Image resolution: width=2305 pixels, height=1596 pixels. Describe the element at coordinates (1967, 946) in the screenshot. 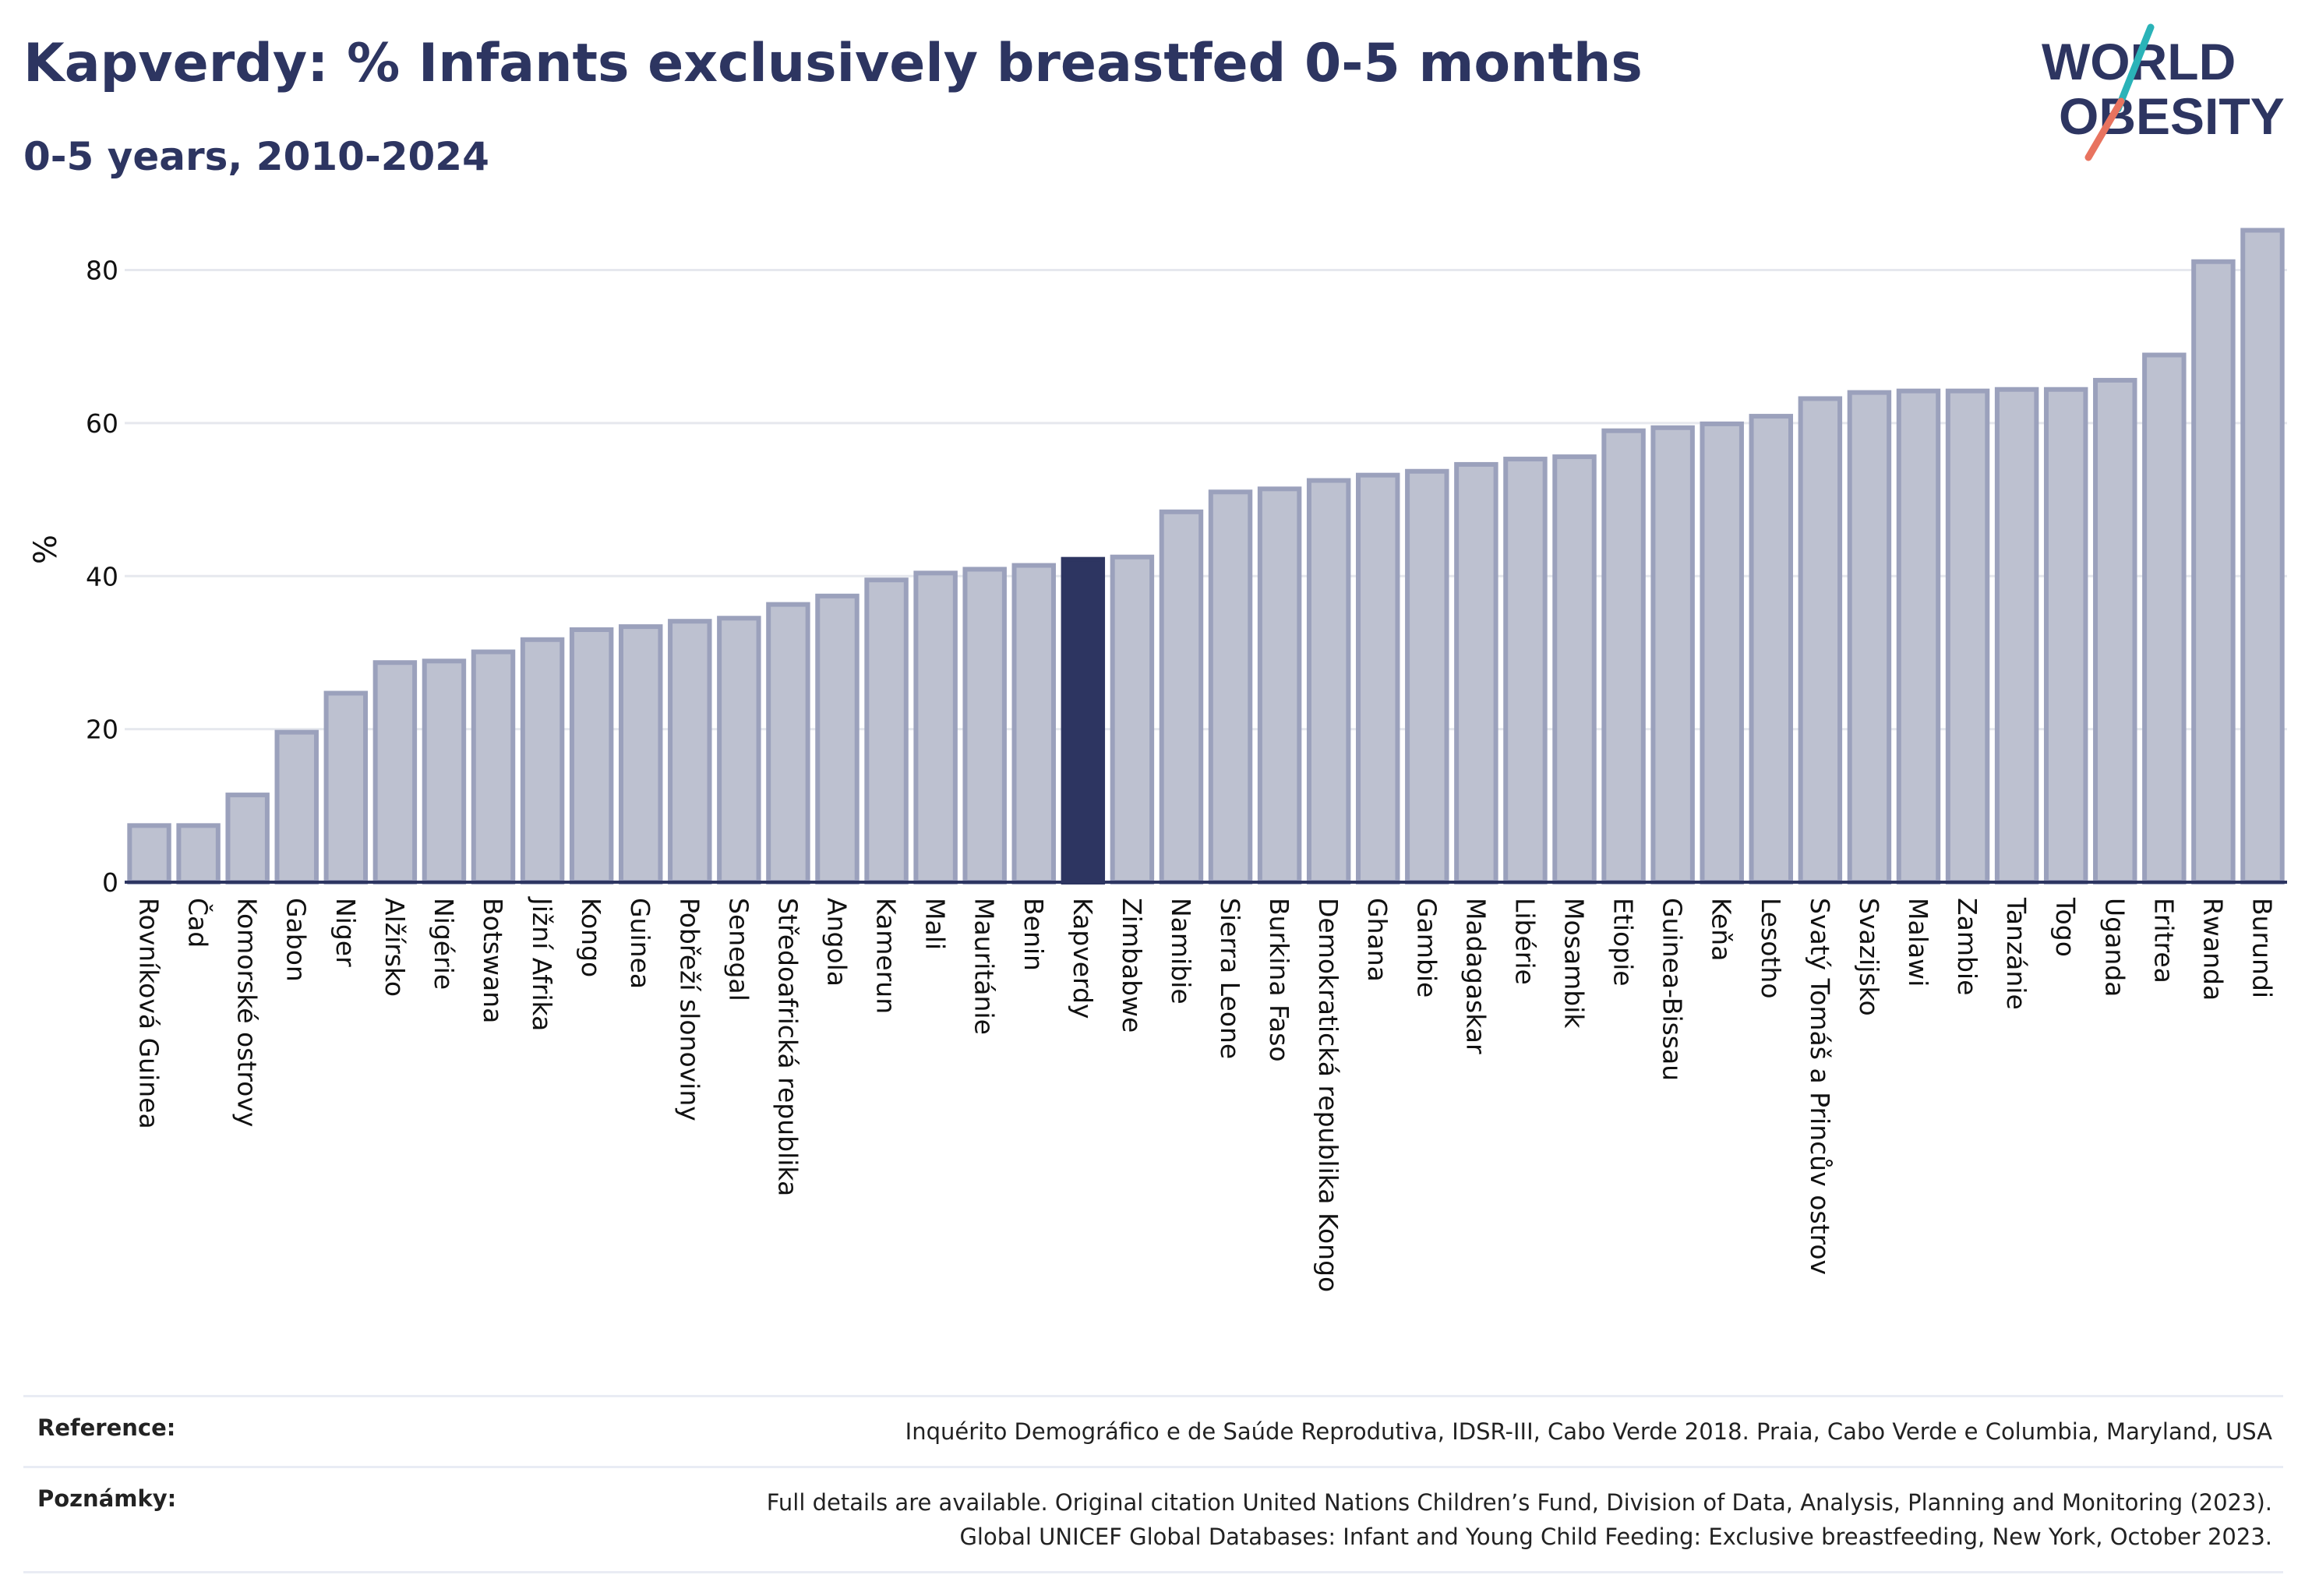

I see `x-tick-label: Zambie` at that location.